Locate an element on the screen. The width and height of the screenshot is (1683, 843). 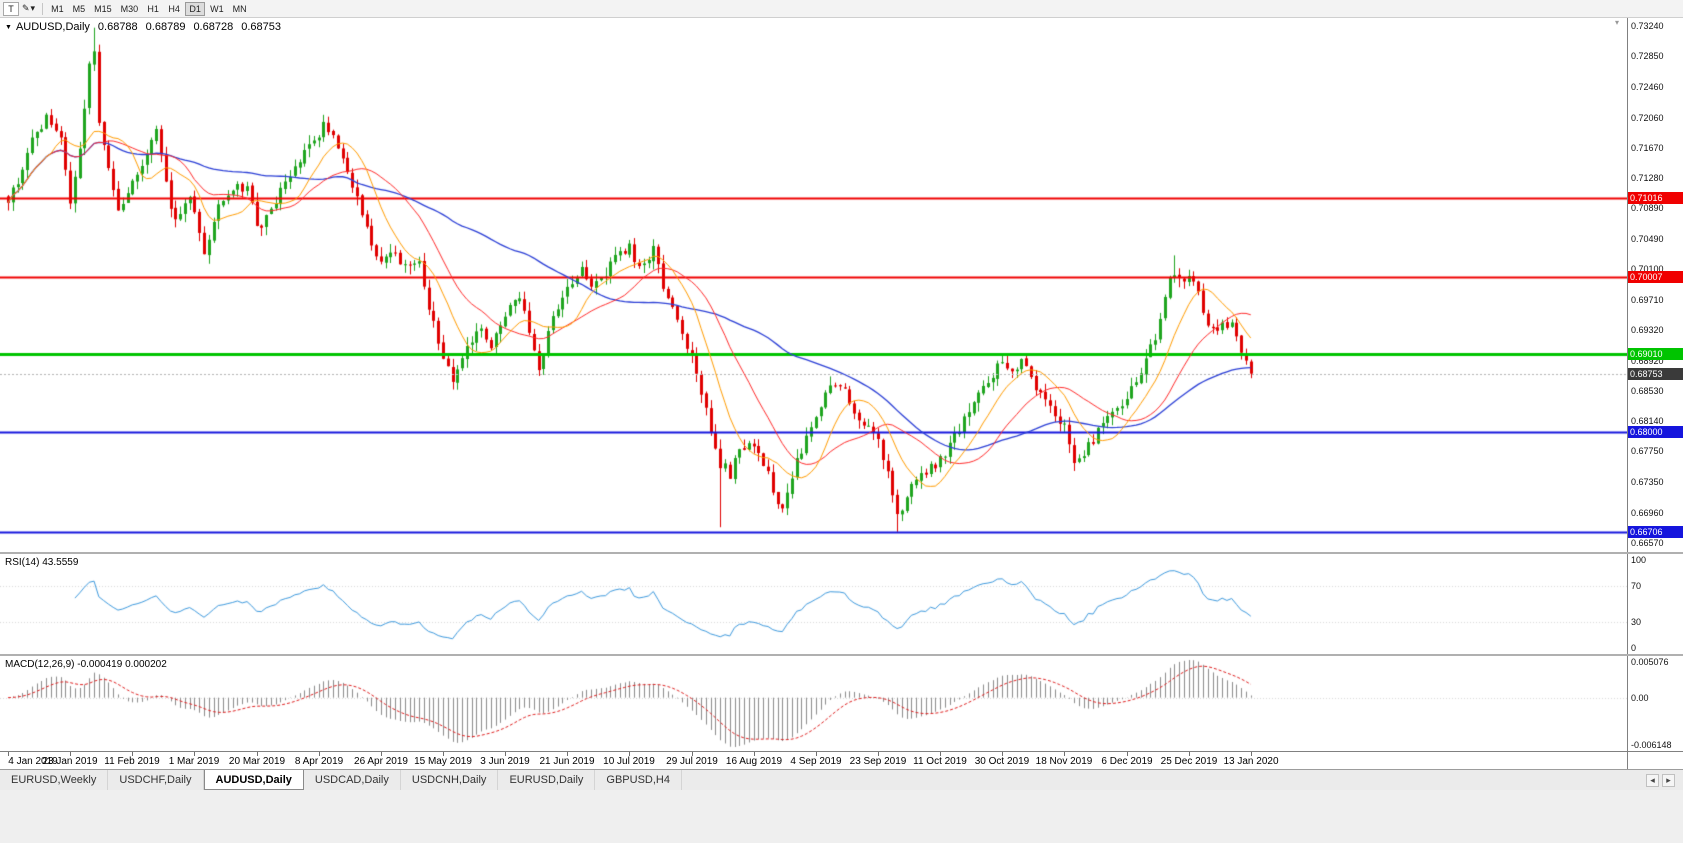
rsi-chart-canvas is located at coordinates (813, 604).